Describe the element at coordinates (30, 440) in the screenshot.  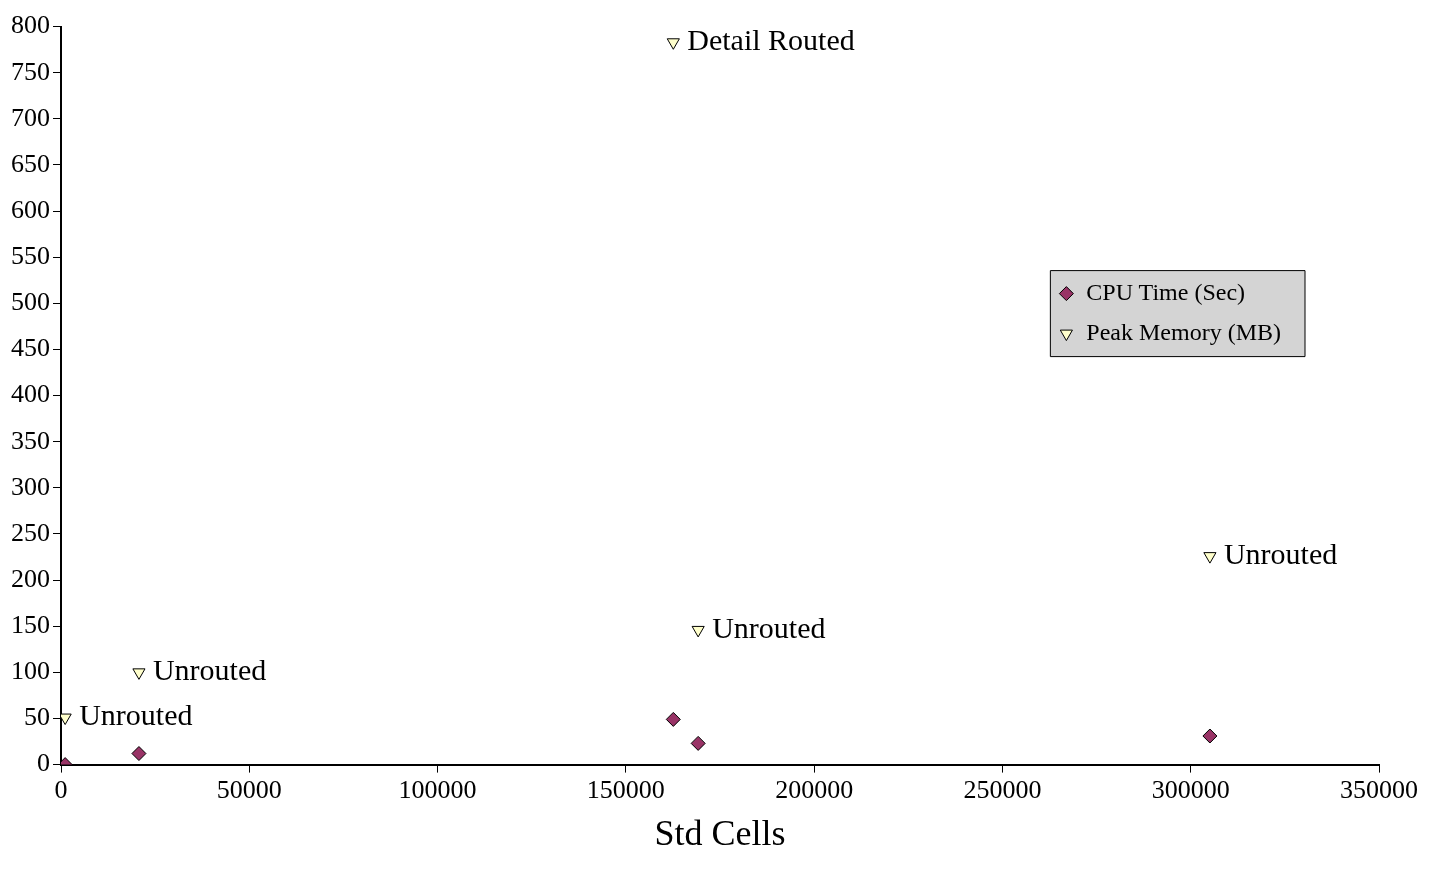
I see `y-tick-label: 350` at that location.